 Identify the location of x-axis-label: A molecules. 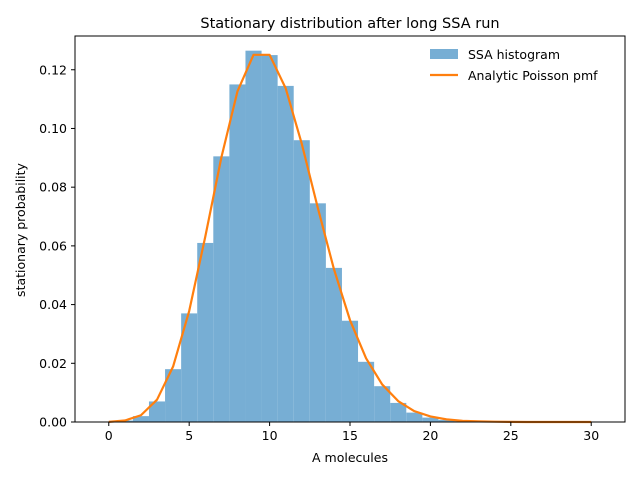
(350, 457).